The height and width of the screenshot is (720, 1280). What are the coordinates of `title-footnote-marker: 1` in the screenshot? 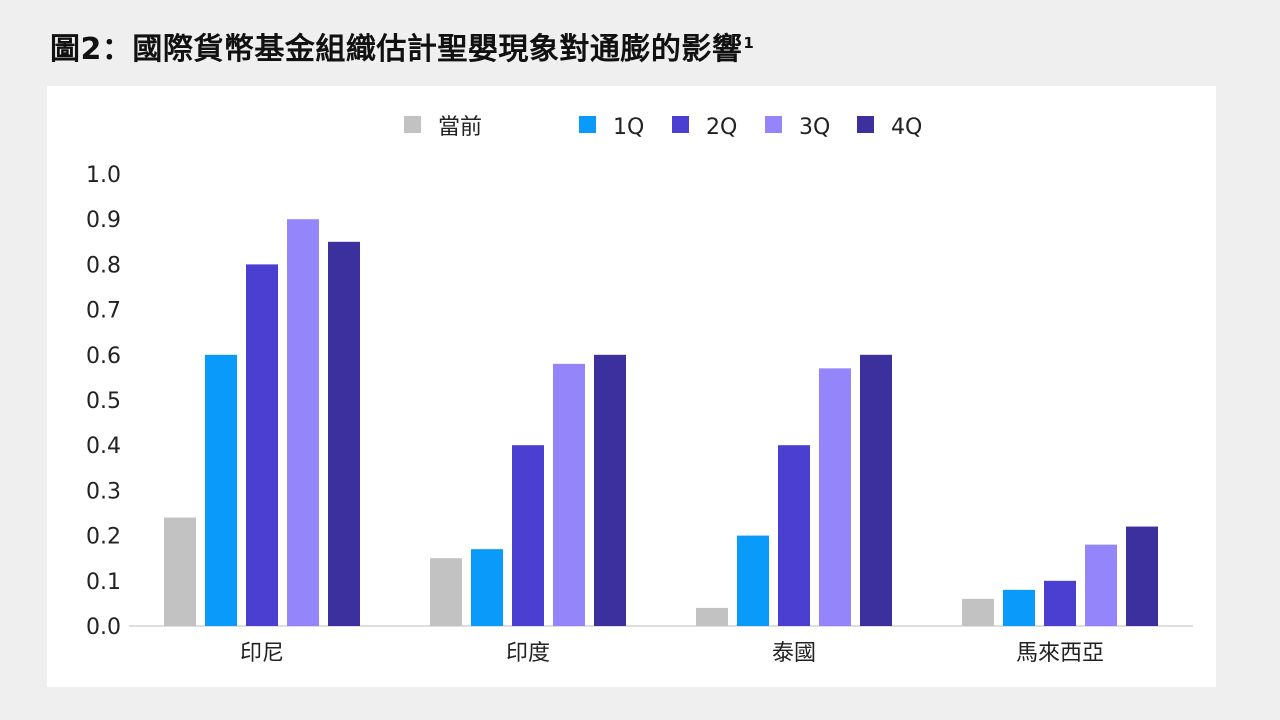 It's located at (749, 43).